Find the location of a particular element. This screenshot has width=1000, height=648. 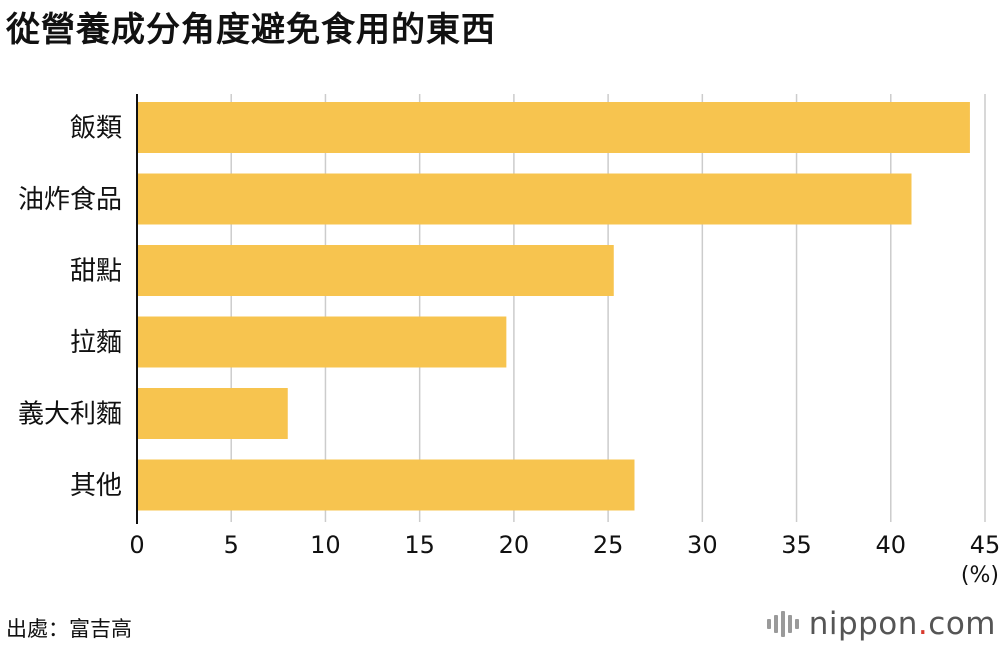

x-tick-label: 40 is located at coordinates (891, 545).